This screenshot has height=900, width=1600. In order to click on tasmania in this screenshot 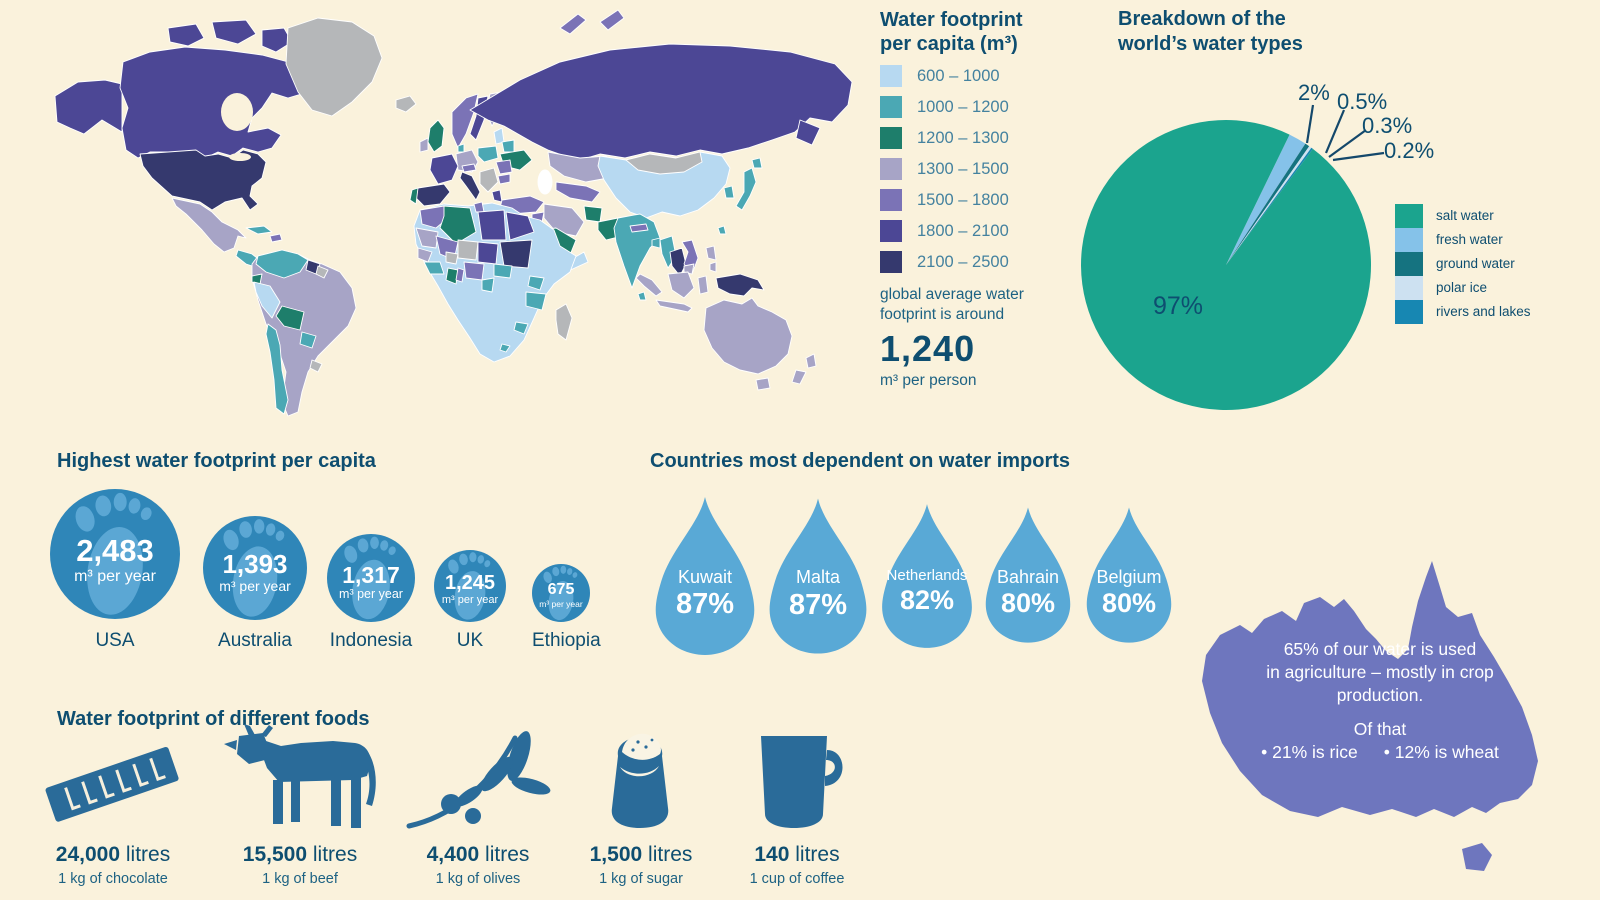, I will do `click(1477, 857)`.